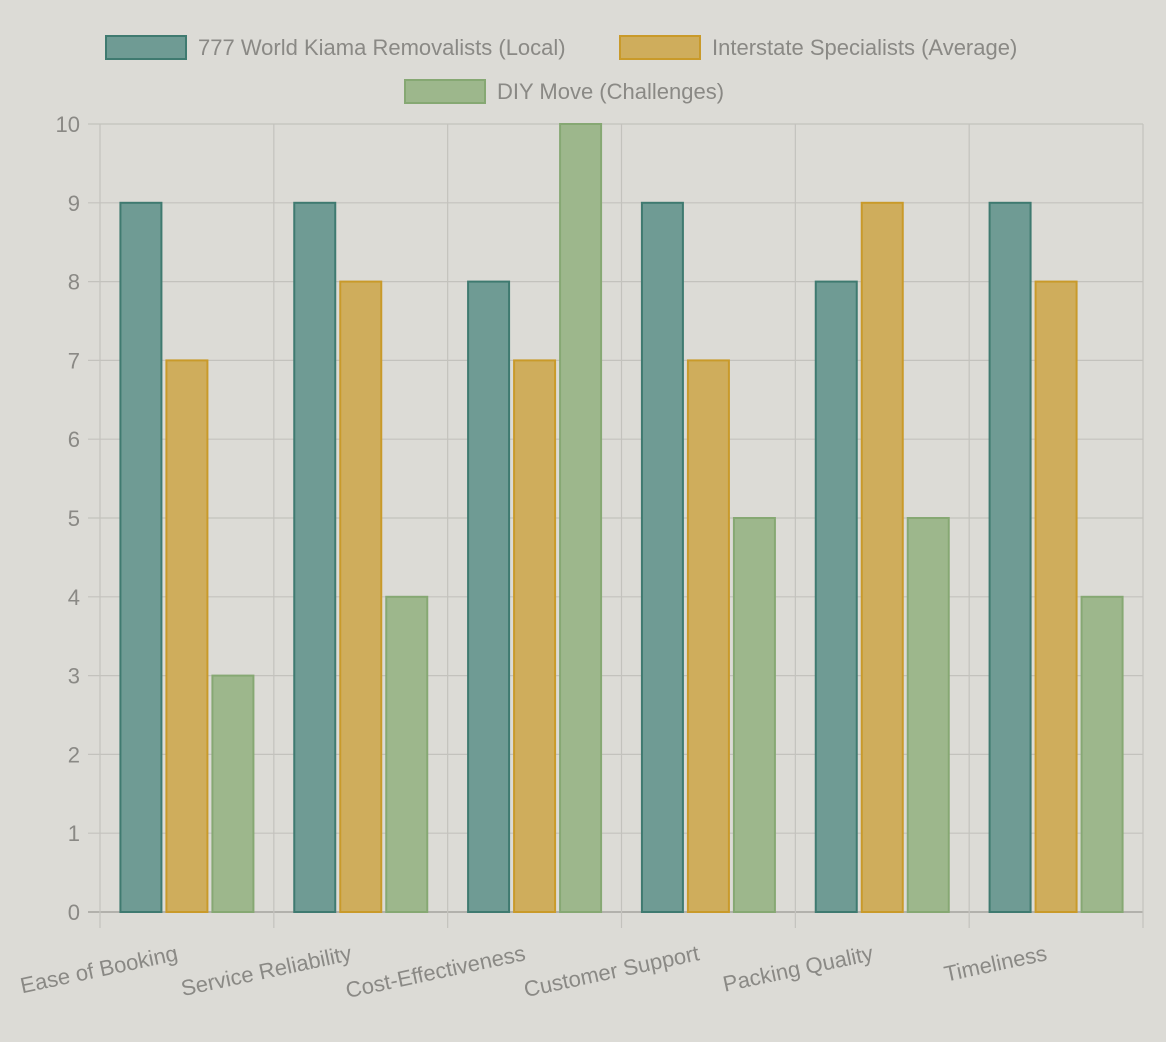 The height and width of the screenshot is (1042, 1166). What do you see at coordinates (74, 518) in the screenshot?
I see `y-tick-label: 5` at bounding box center [74, 518].